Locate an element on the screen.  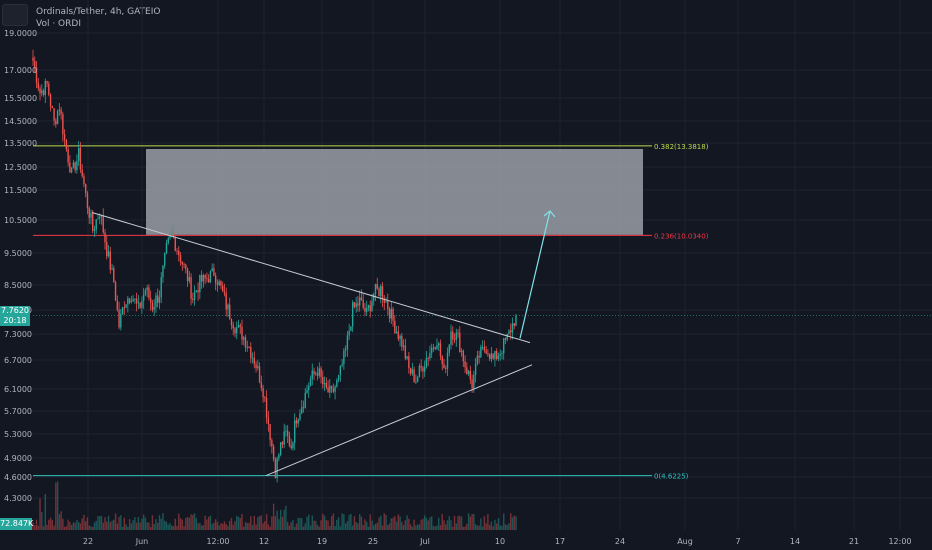
volume-indicator-label: Vol · ORDI is located at coordinates (58, 24).